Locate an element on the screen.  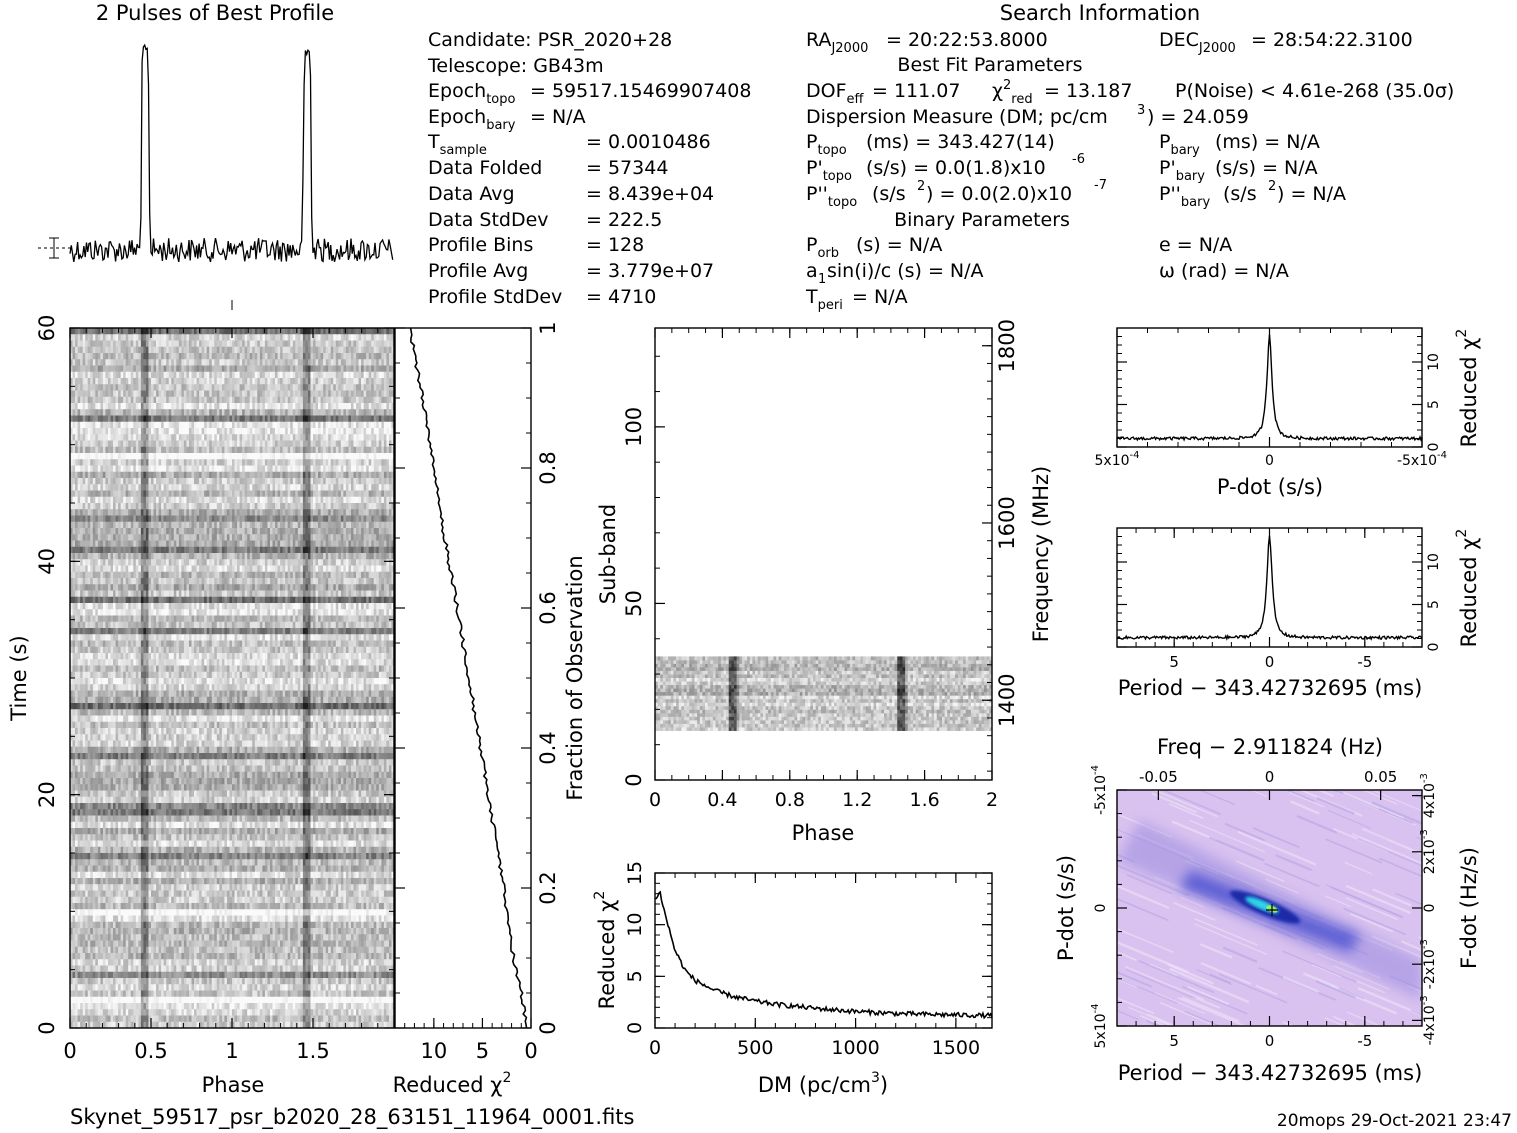
pddot-topo-exp: -7 is located at coordinates (1100, 185).